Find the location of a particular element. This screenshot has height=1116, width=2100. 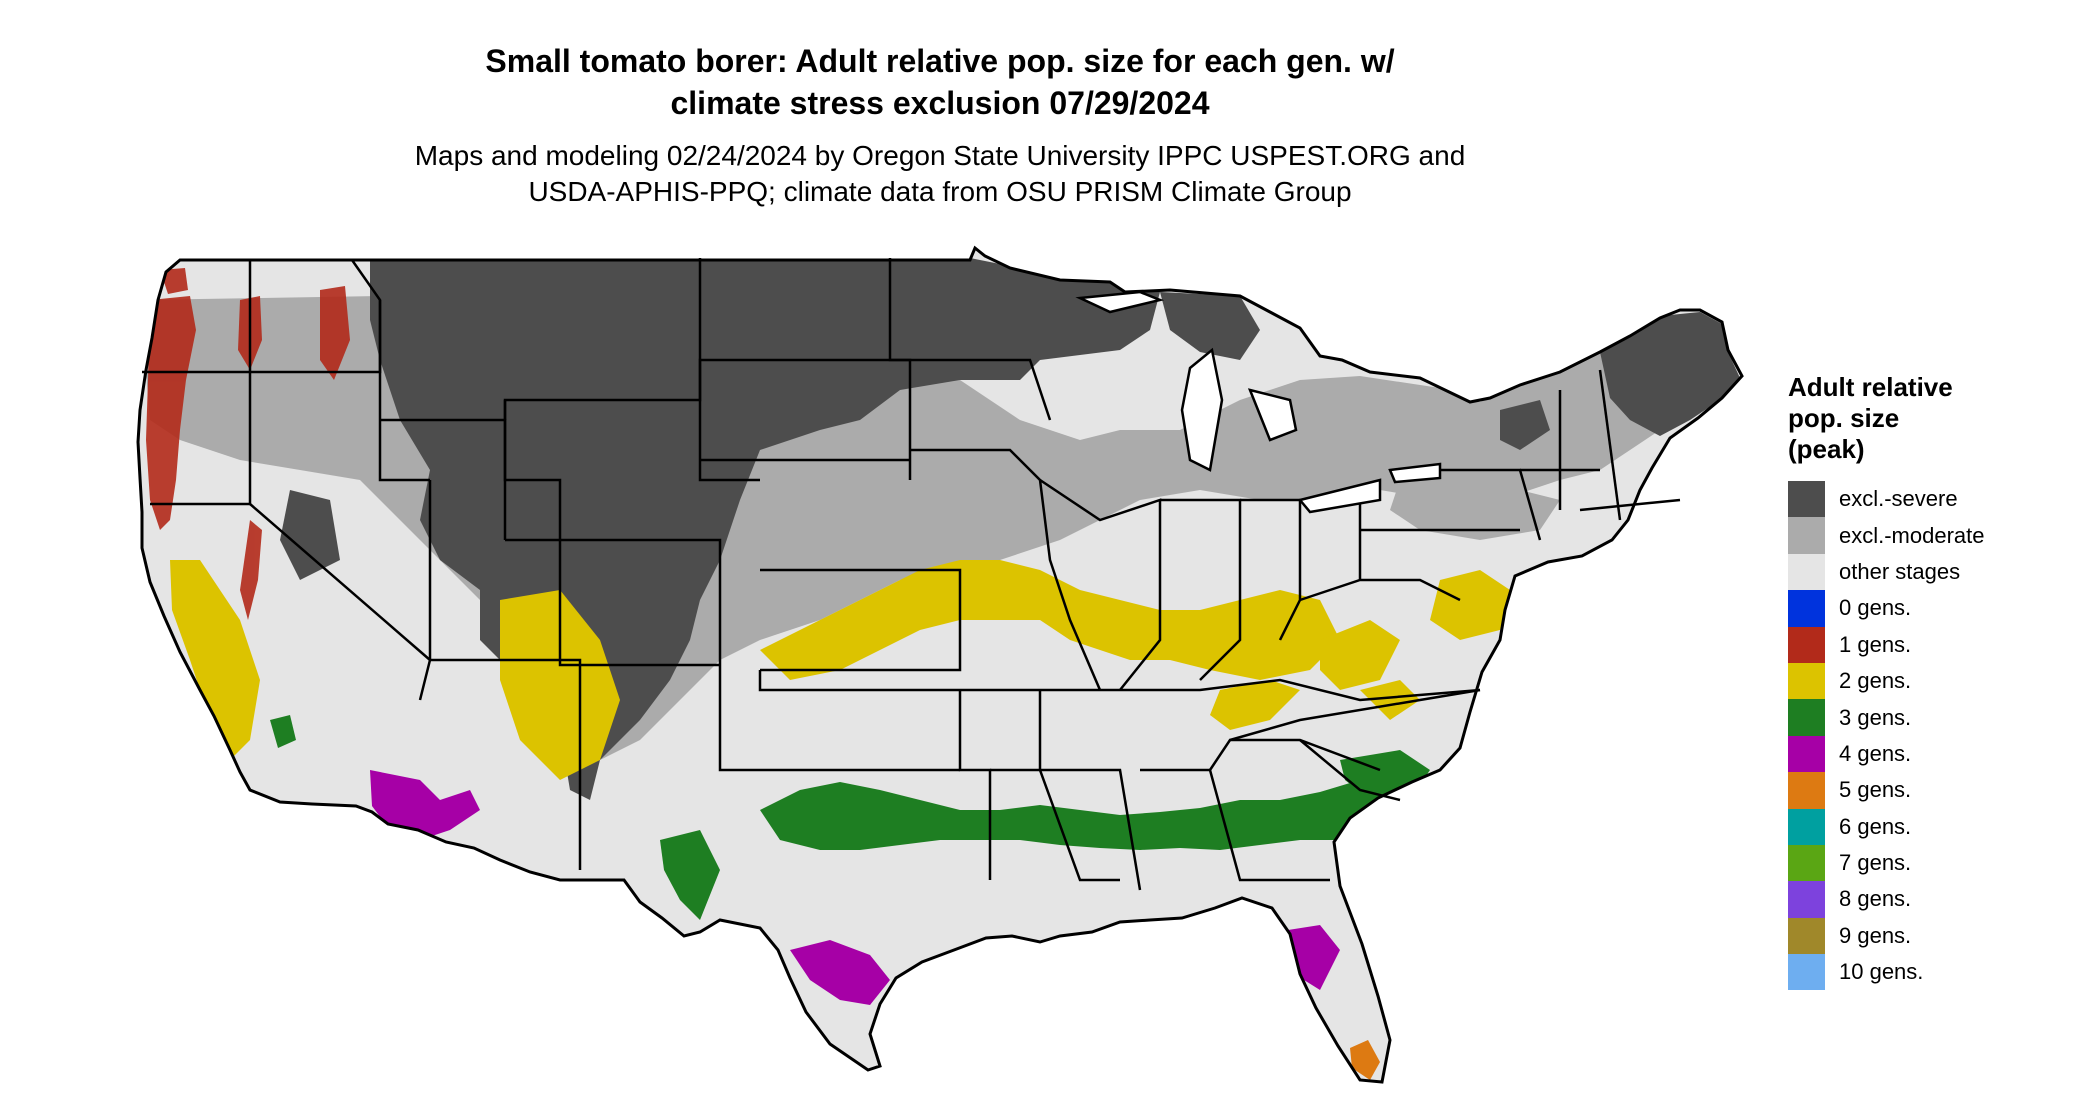

legend-item: other stages is located at coordinates (1938, 572).